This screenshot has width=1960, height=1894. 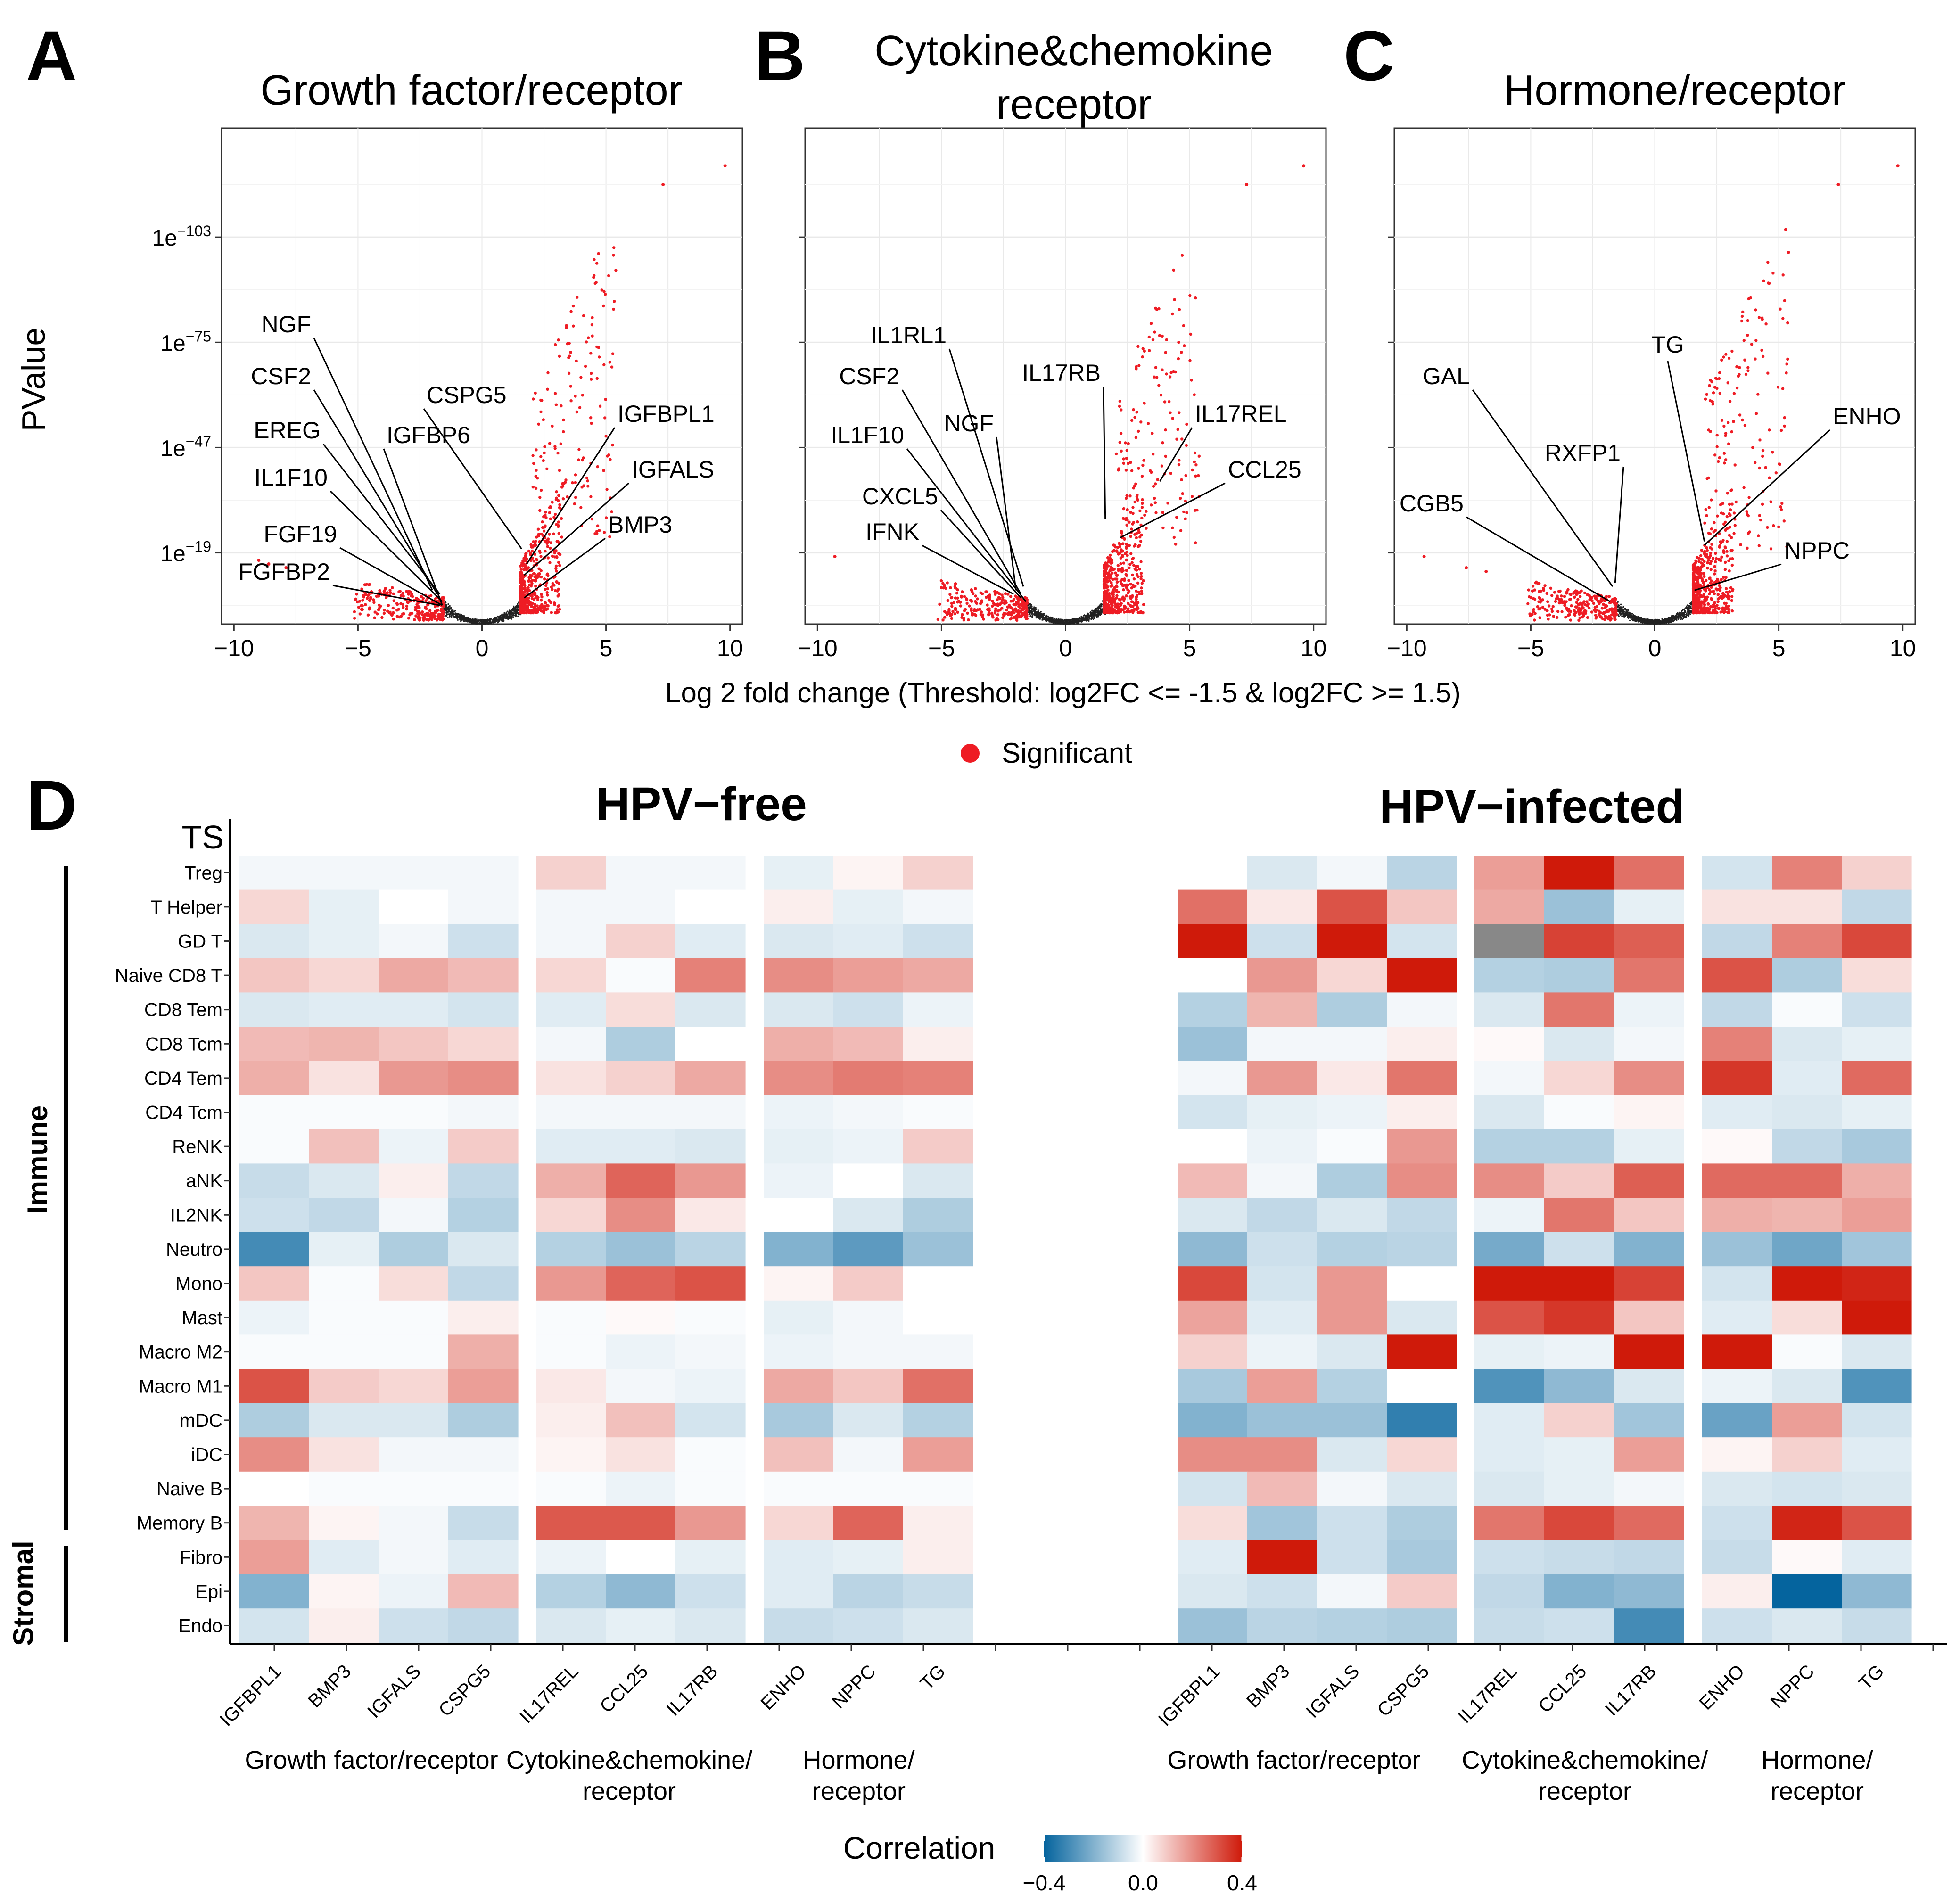 I want to click on gene-label-leader-line, so click(x=1104, y=452).